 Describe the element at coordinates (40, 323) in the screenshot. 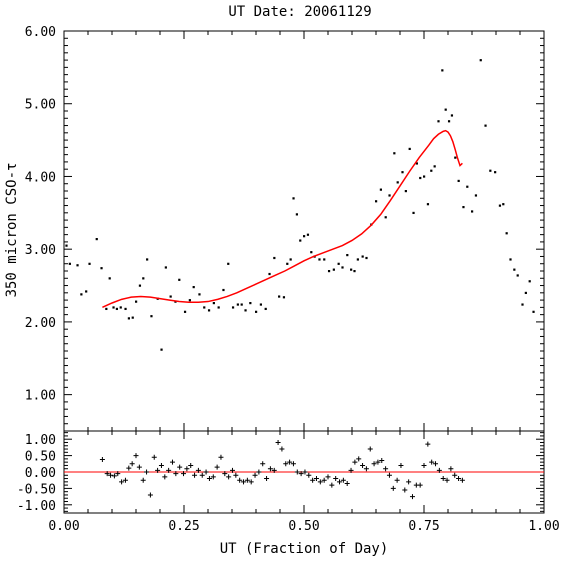

I see `y-tick-label: 2.00` at that location.